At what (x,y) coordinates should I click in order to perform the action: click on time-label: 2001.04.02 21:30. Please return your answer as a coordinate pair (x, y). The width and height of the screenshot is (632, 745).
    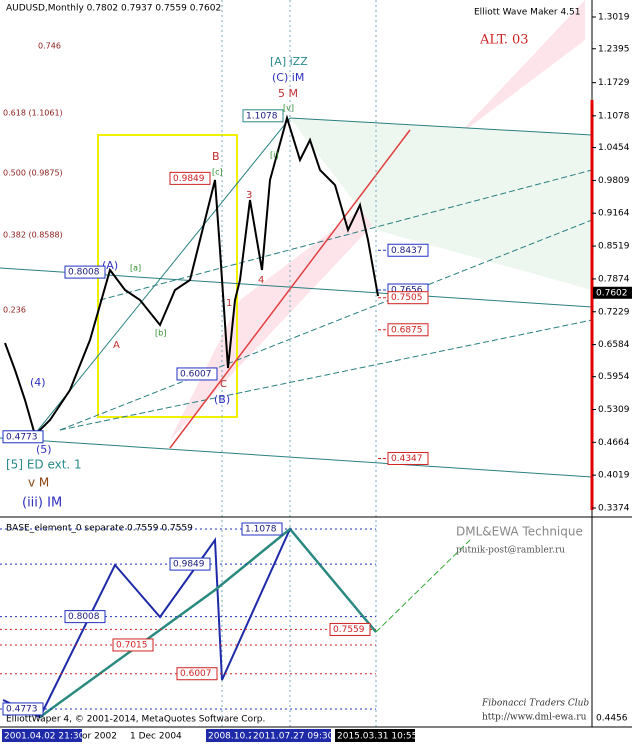
    Looking at the image, I should click on (44, 737).